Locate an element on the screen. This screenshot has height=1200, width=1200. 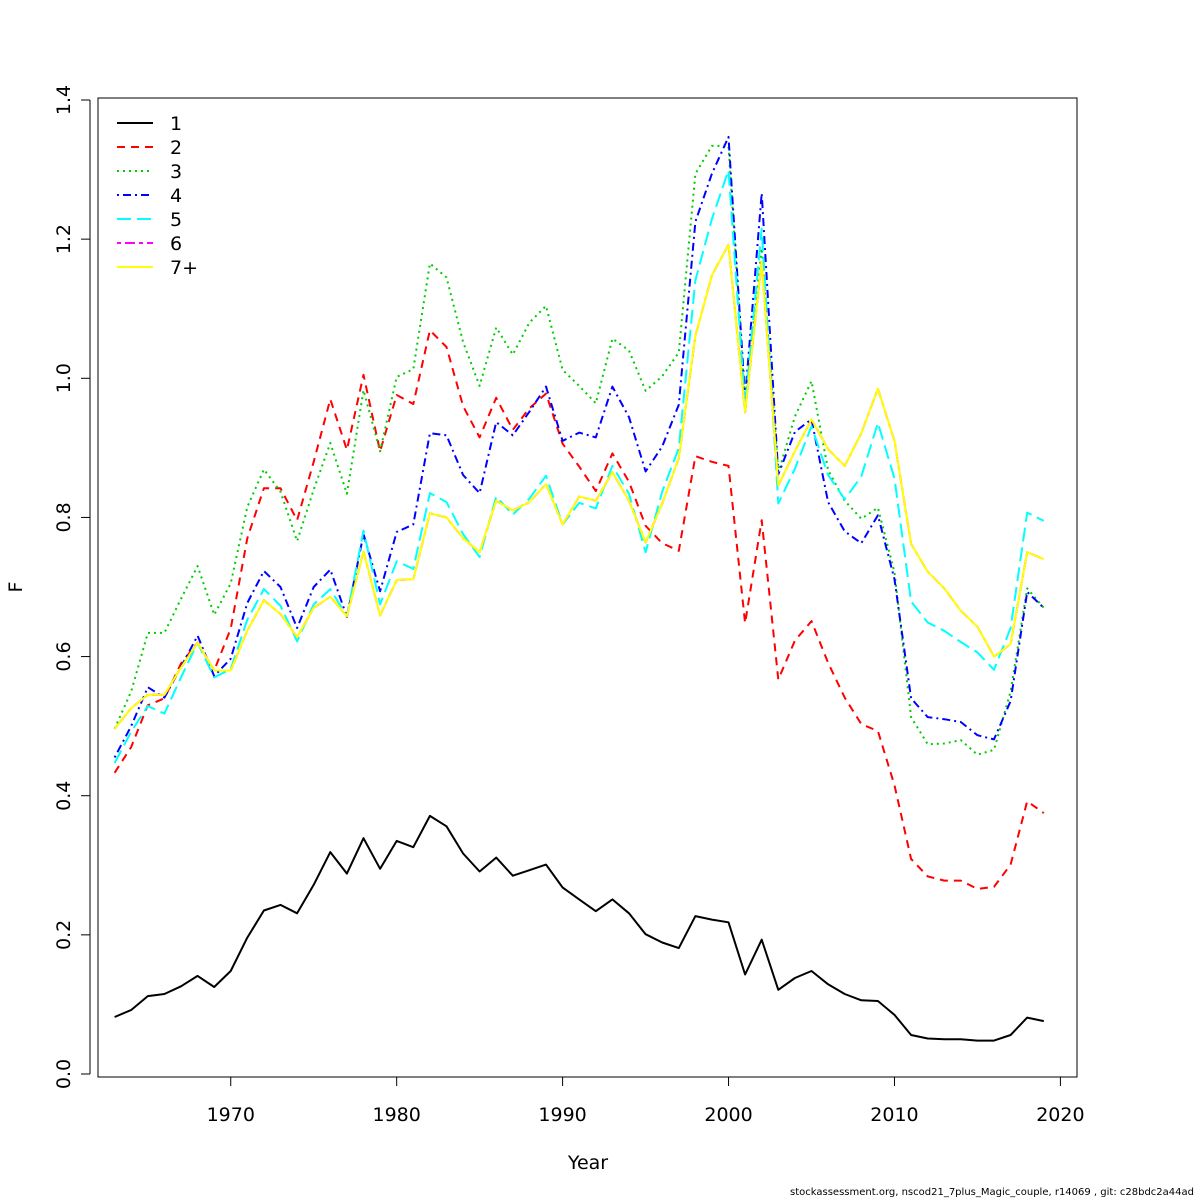
x-tick-label: 1980 is located at coordinates (396, 1115).